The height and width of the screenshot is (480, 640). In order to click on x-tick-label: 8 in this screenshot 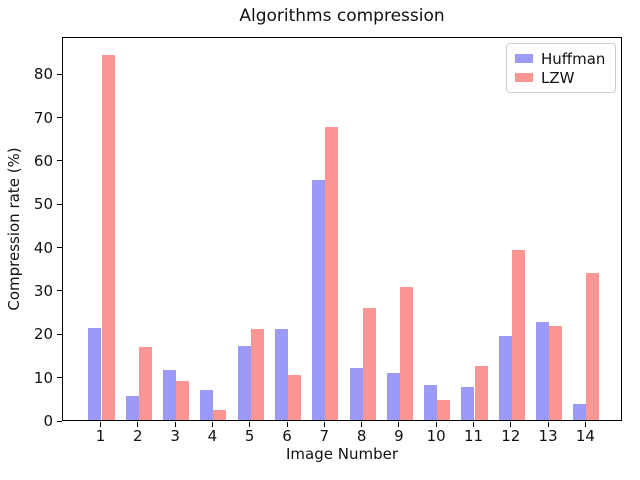, I will do `click(361, 436)`.